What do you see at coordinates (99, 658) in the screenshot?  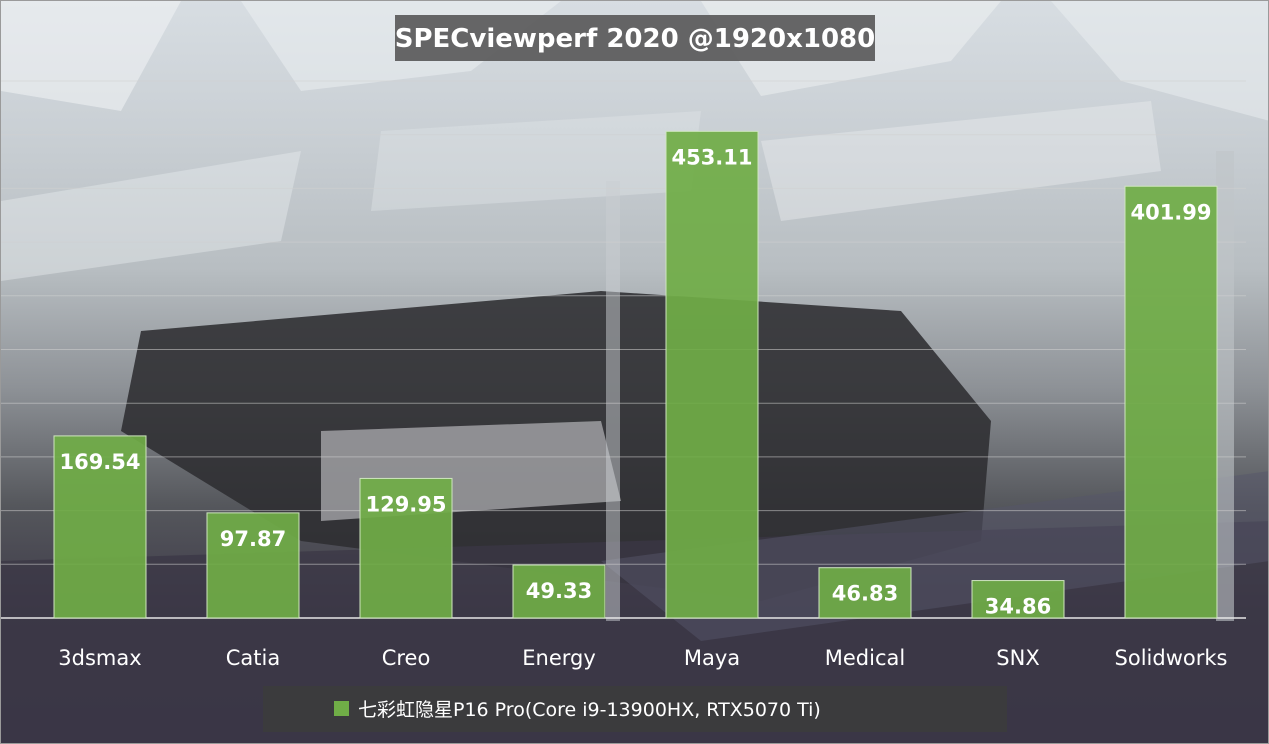 I see `category-label-3dsmax: 3dsmax` at bounding box center [99, 658].